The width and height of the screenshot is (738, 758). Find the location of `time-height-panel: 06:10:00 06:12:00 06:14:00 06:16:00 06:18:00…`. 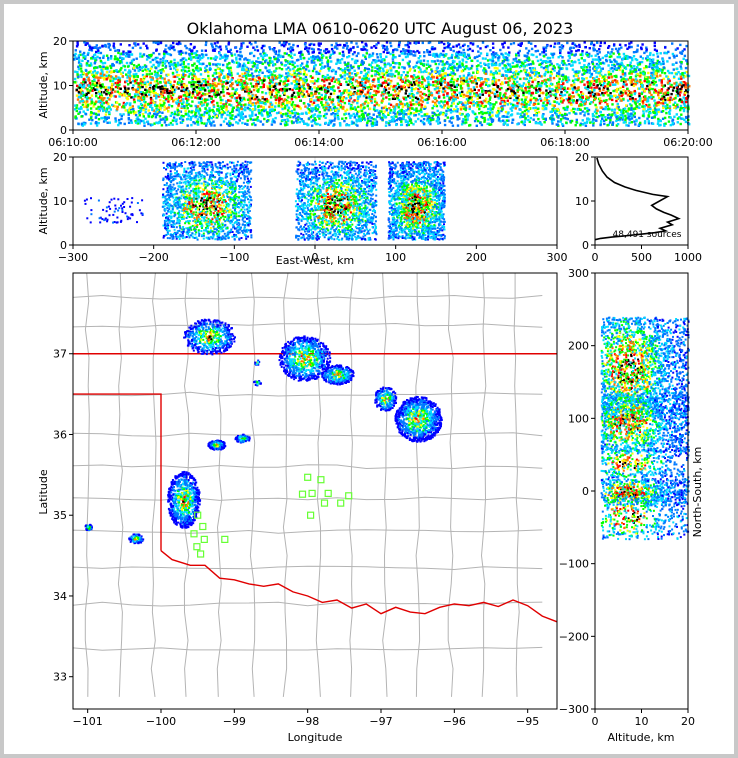

time-height-panel: 06:10:00 06:12:00 06:14:00 06:16:00 06:18:00… is located at coordinates (375, 92).